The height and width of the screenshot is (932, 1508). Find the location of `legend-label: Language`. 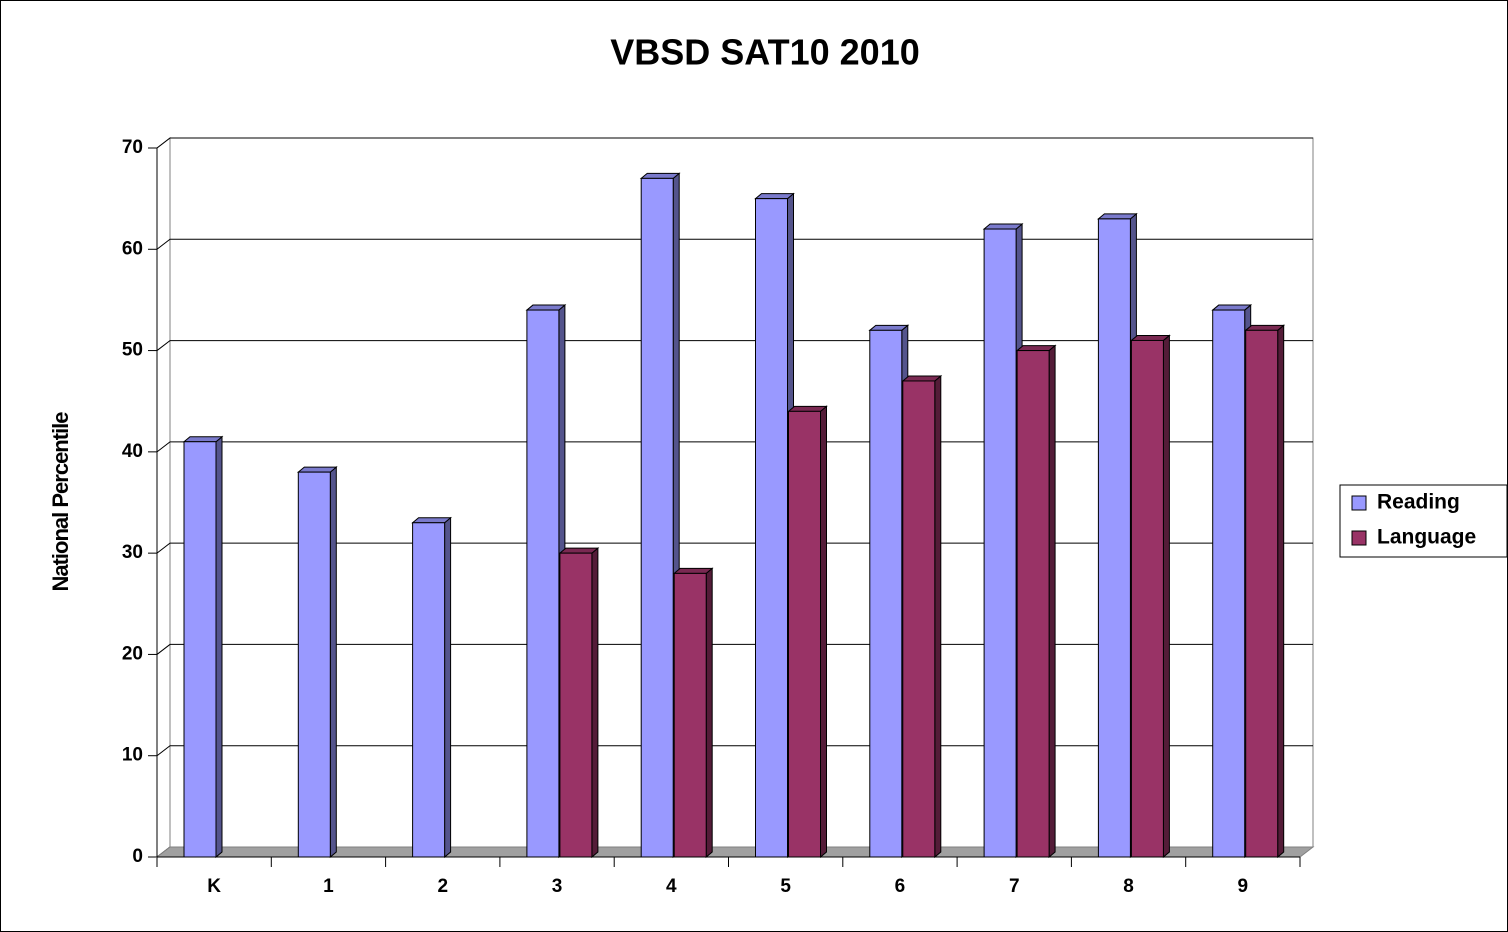

legend-label: Language is located at coordinates (1426, 537).